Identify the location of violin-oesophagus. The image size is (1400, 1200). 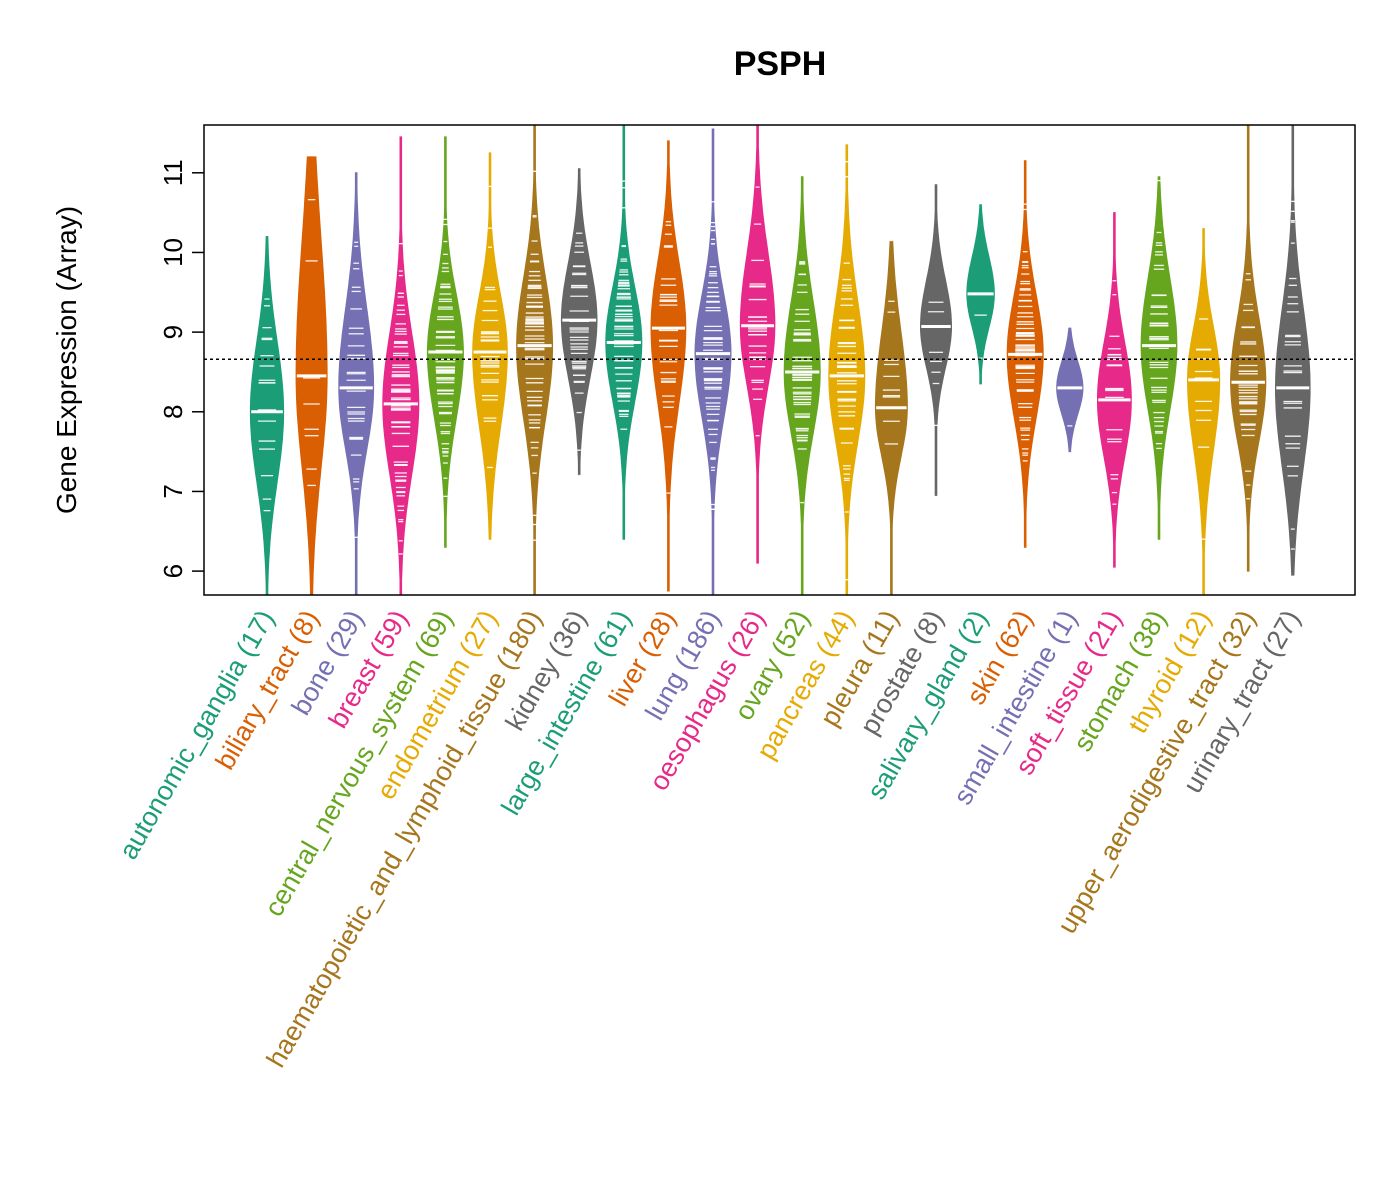
(757, 344).